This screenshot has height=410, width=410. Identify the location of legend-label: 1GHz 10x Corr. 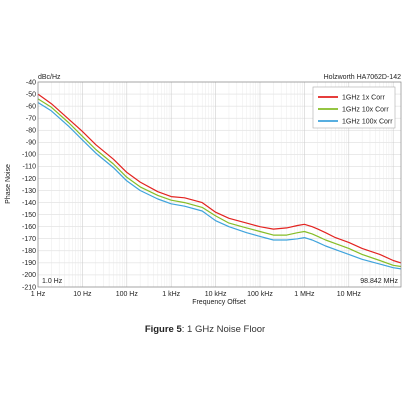
(365, 109).